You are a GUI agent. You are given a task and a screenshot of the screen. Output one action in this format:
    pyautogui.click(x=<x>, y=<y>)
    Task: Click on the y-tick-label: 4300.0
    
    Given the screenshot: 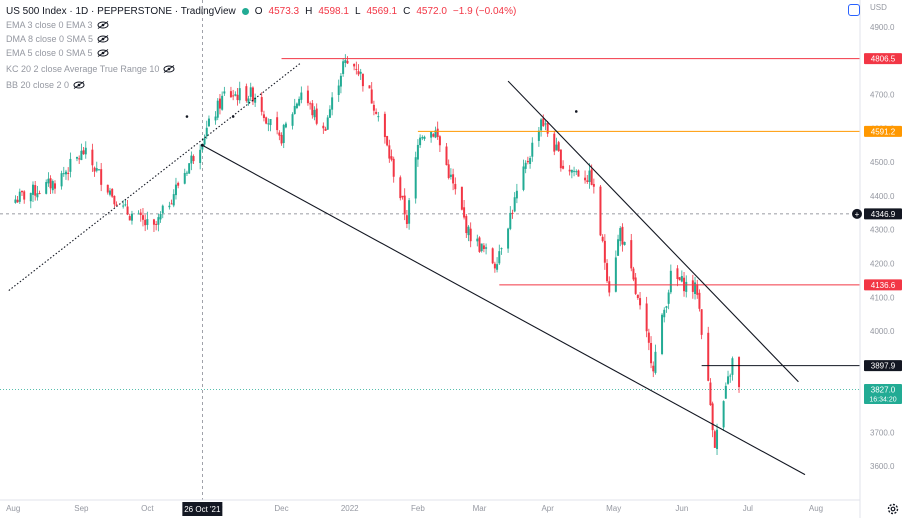 What is the action you would take?
    pyautogui.click(x=882, y=230)
    